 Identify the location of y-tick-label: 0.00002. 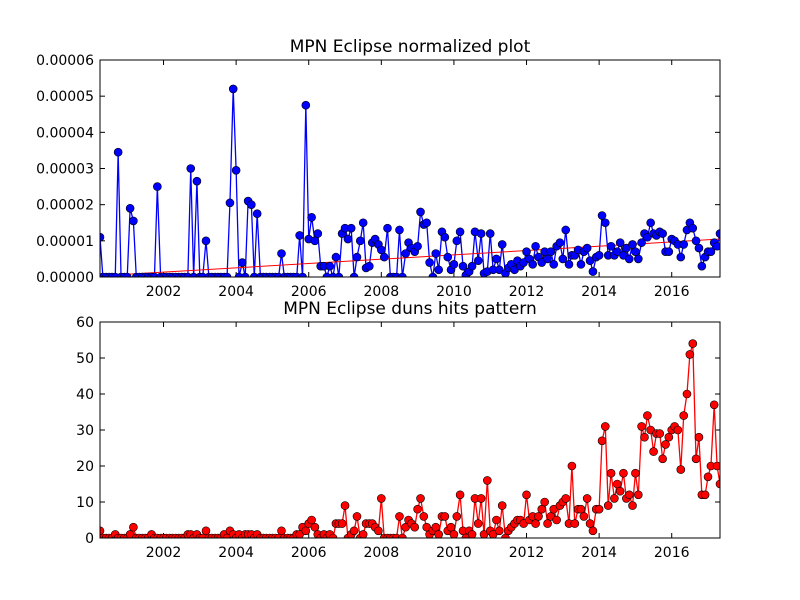
(65, 206).